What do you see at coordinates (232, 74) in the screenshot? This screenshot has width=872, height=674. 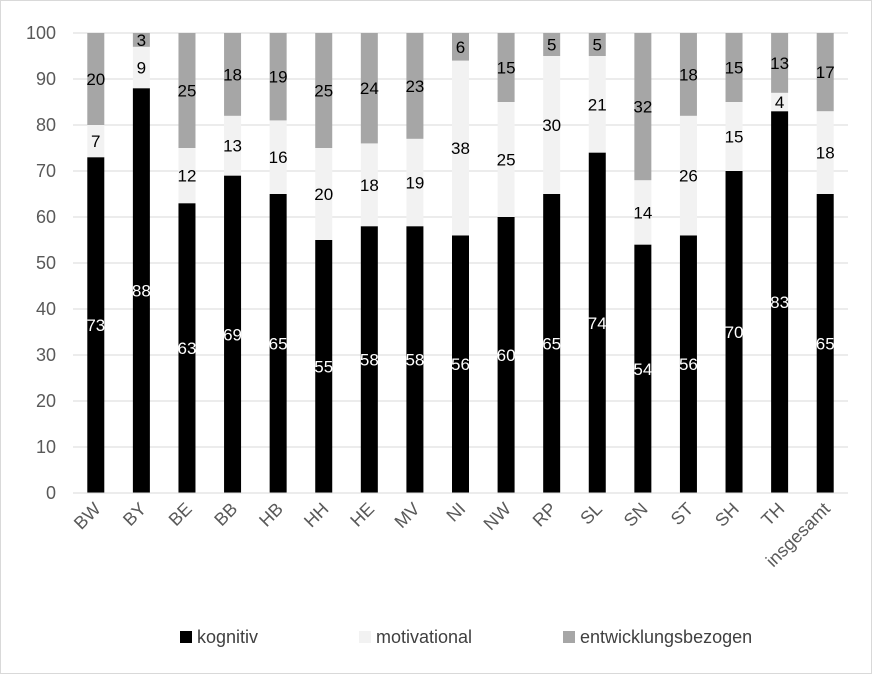 I see `data-label-entwicklungsbezogen-BB: 18` at bounding box center [232, 74].